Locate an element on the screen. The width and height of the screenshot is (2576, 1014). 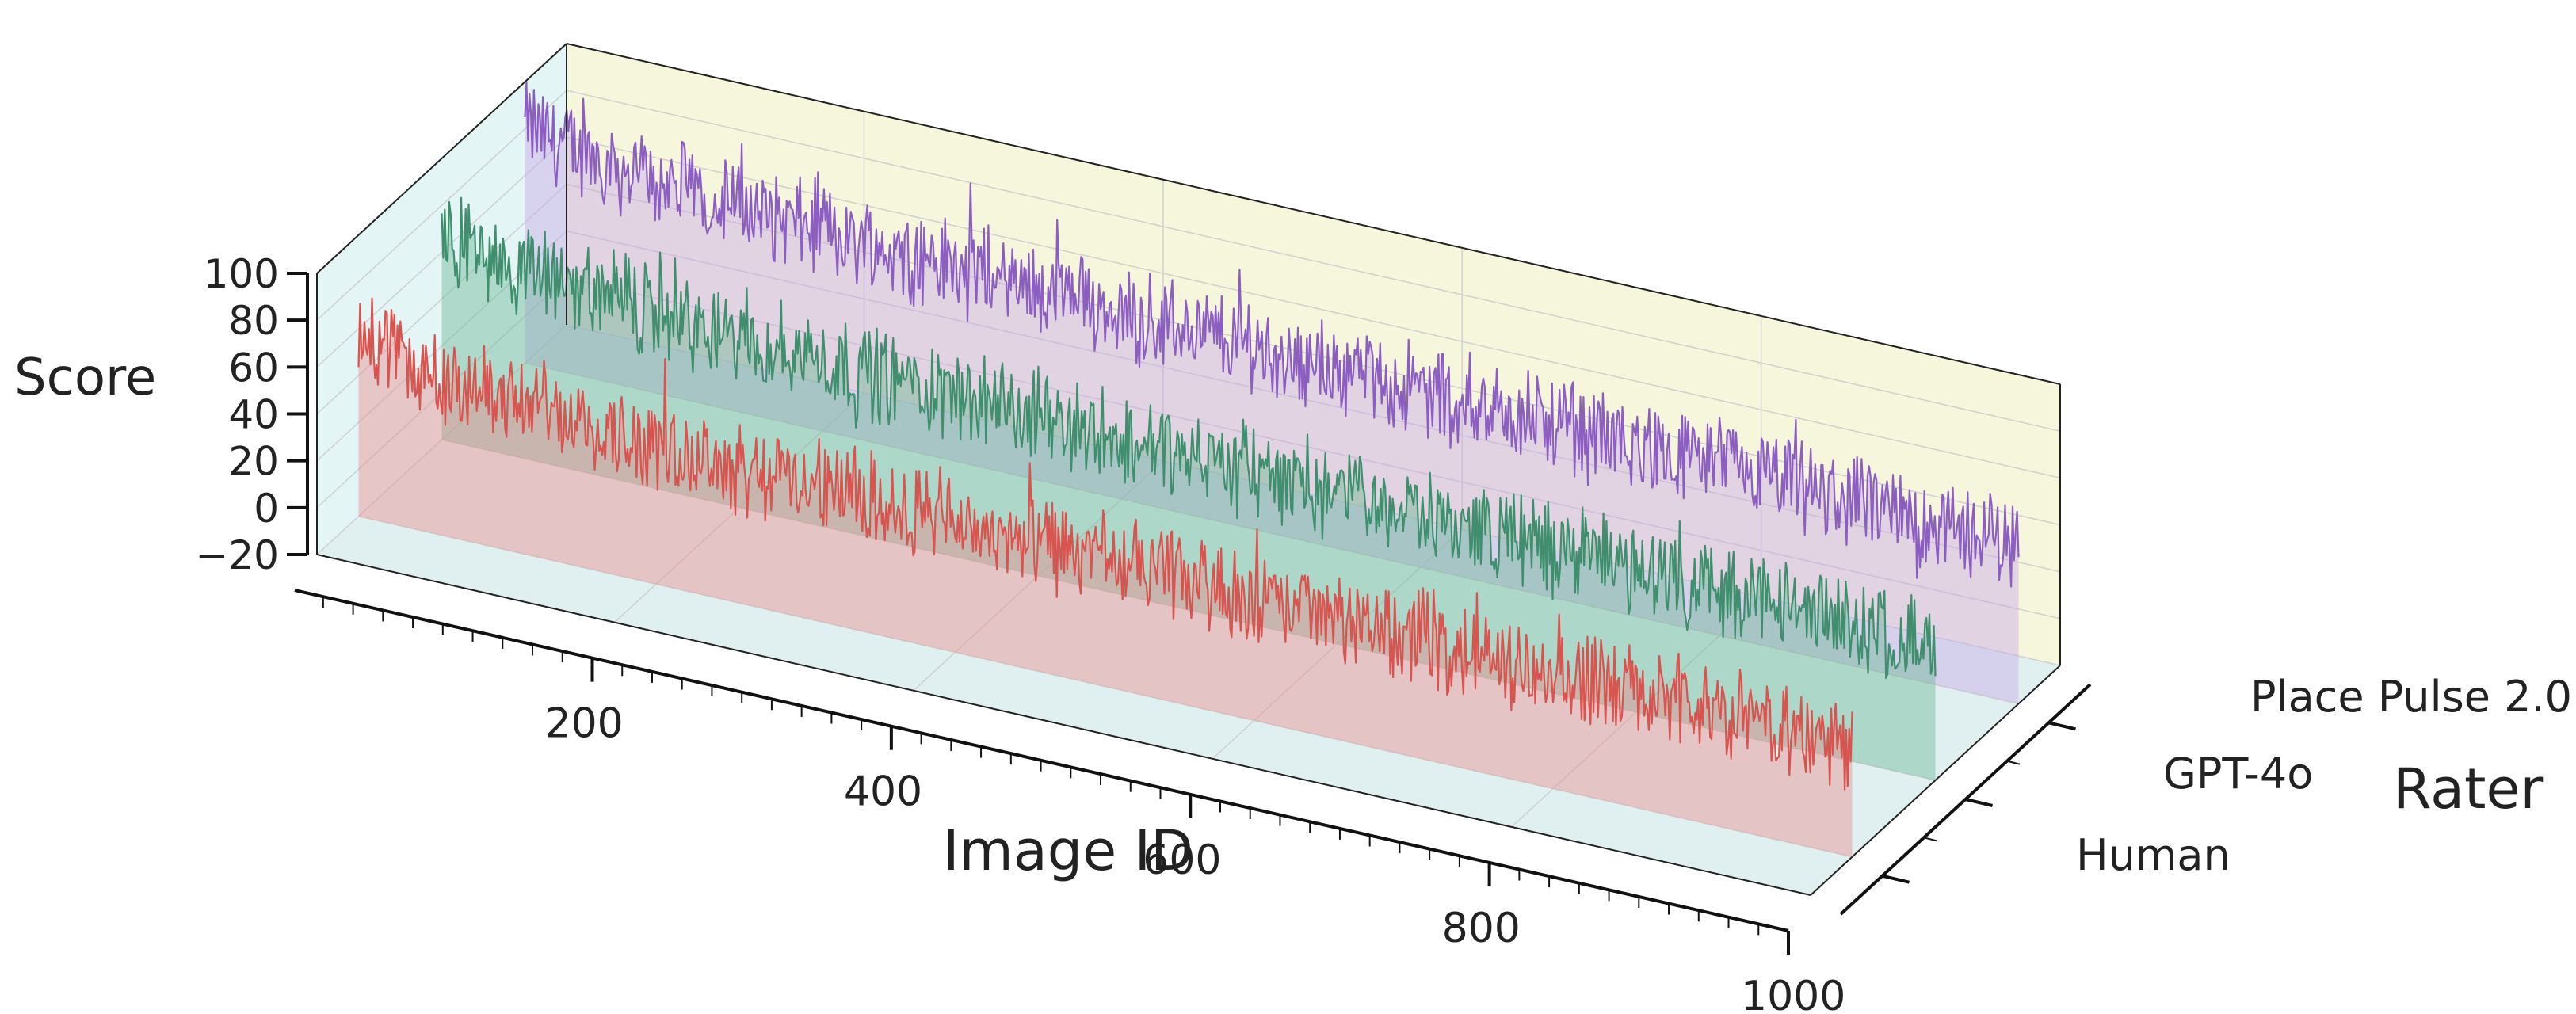
x-tick-label: 1000 is located at coordinates (1793, 994).